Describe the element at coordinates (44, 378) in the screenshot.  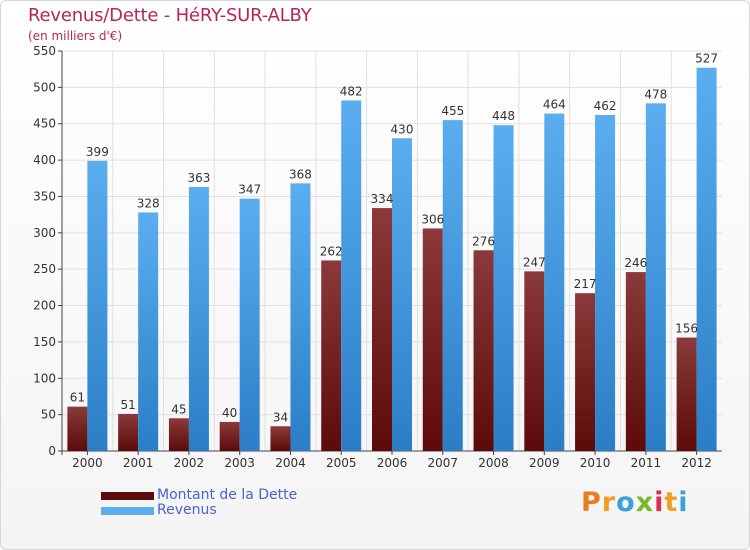
I see `ytick-label-100: 100` at that location.